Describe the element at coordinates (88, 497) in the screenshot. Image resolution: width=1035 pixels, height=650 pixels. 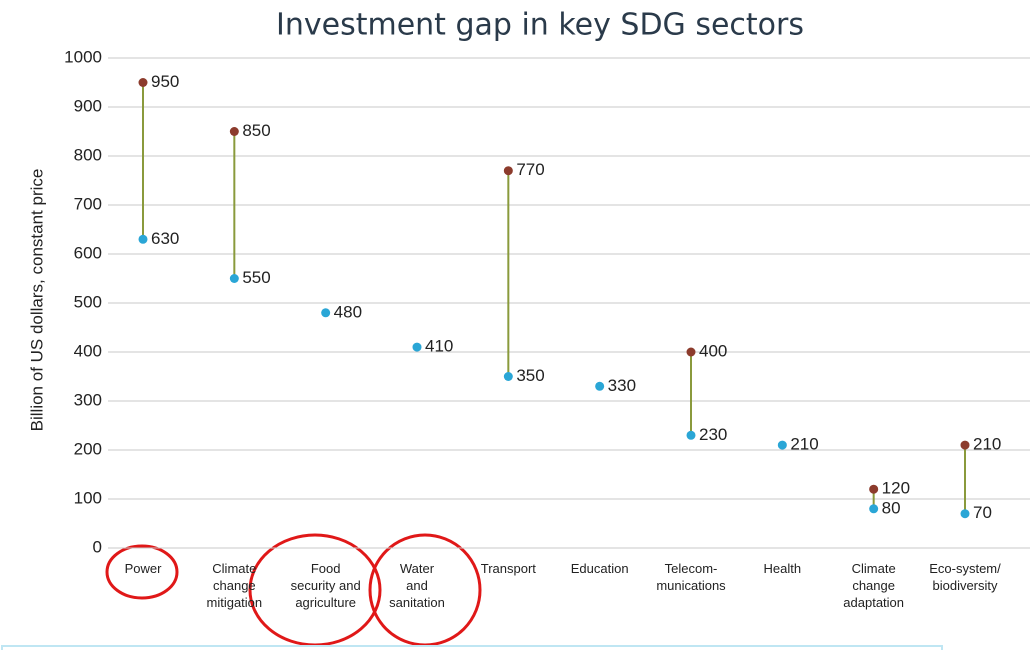
I see `y-tick-label: 100` at that location.